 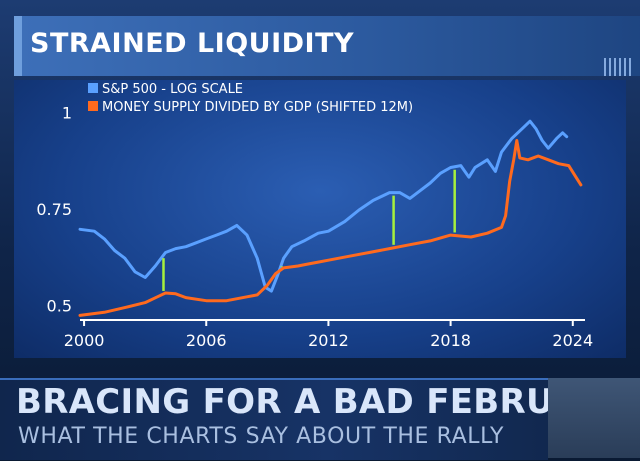 I want to click on title-banner, so click(x=327, y=46).